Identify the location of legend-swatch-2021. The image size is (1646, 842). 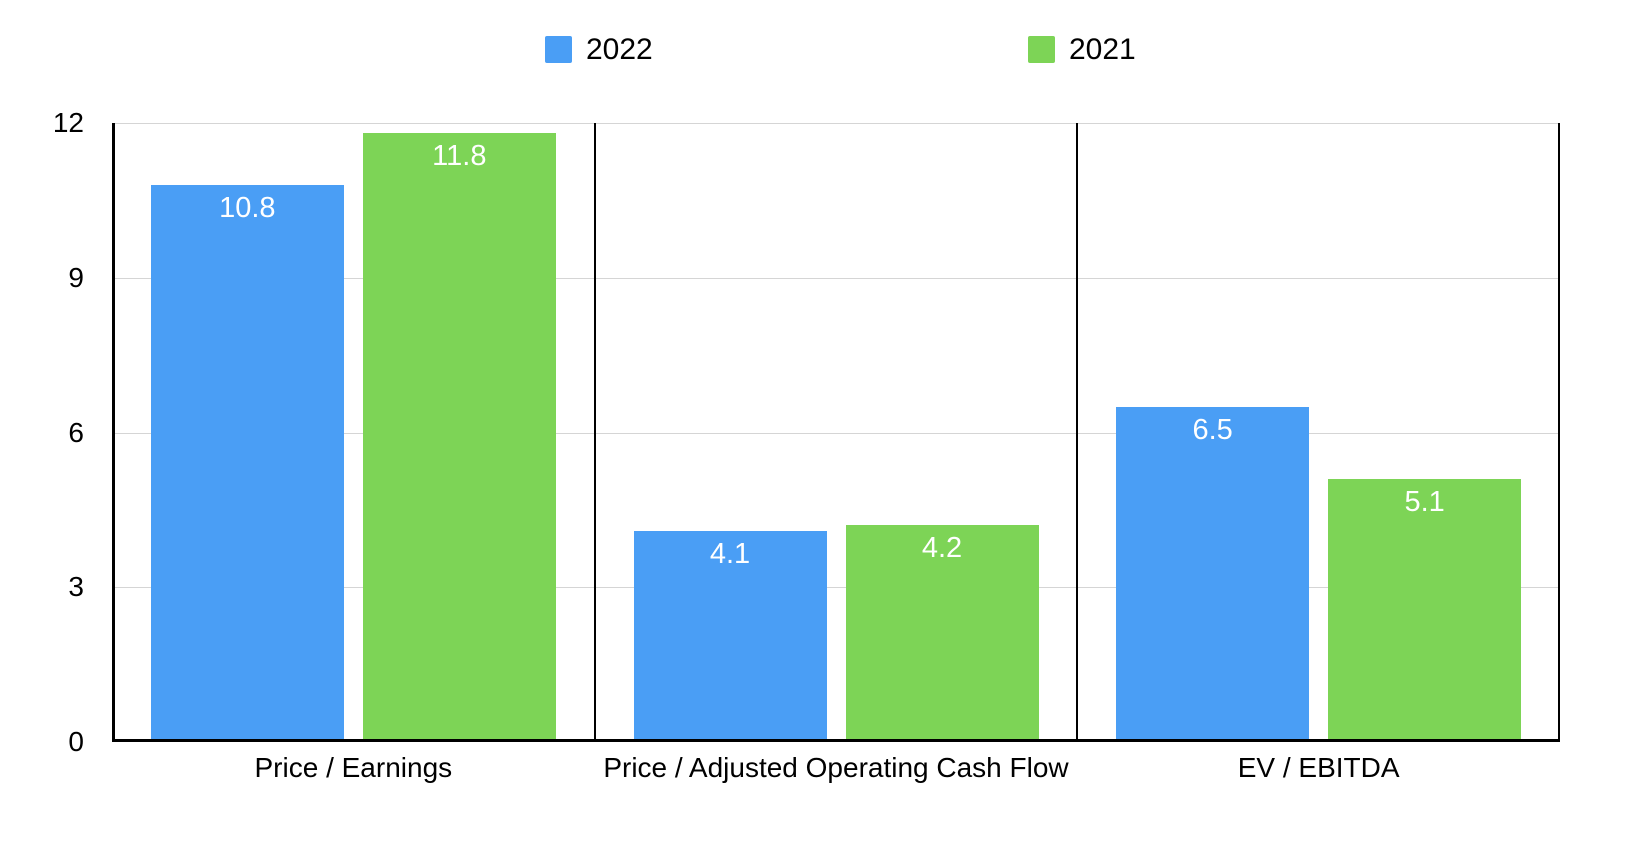
(1041, 49).